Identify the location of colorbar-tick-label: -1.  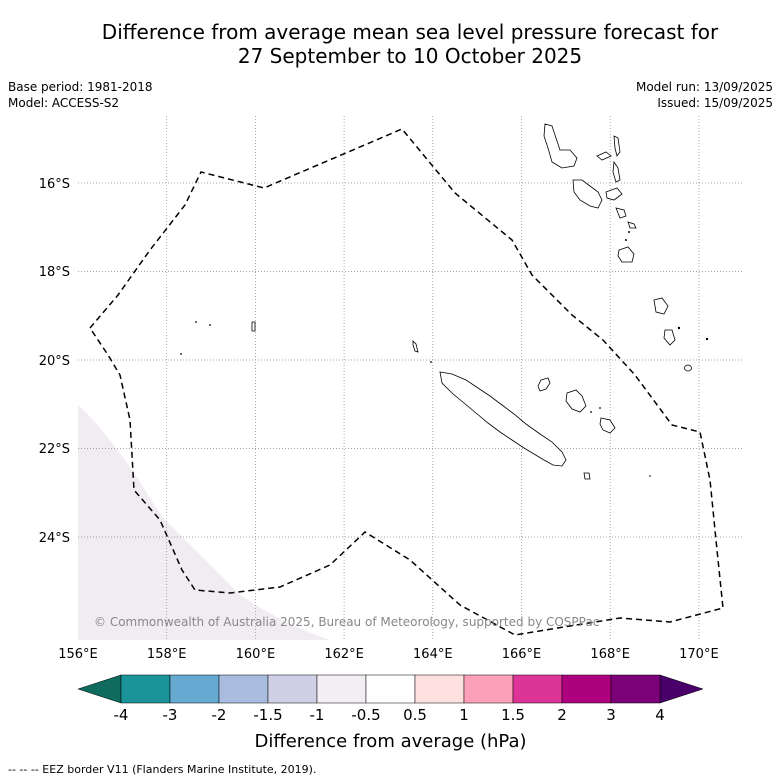
(317, 715).